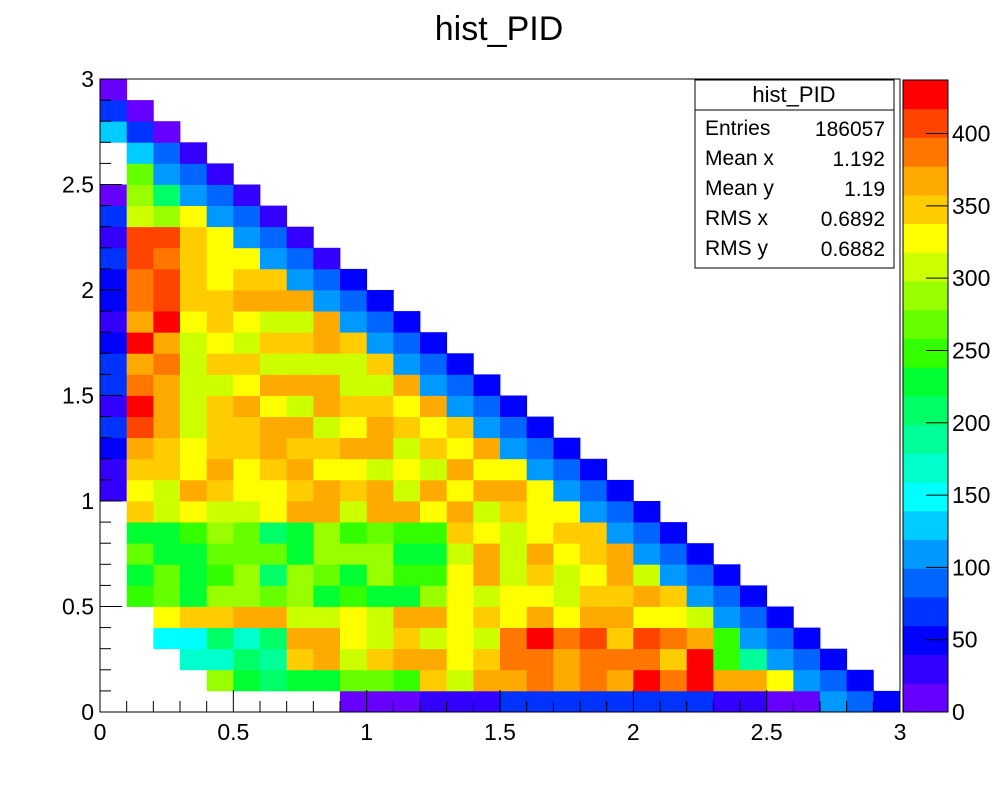  What do you see at coordinates (739, 158) in the screenshot?
I see `stats-label: Mean x` at bounding box center [739, 158].